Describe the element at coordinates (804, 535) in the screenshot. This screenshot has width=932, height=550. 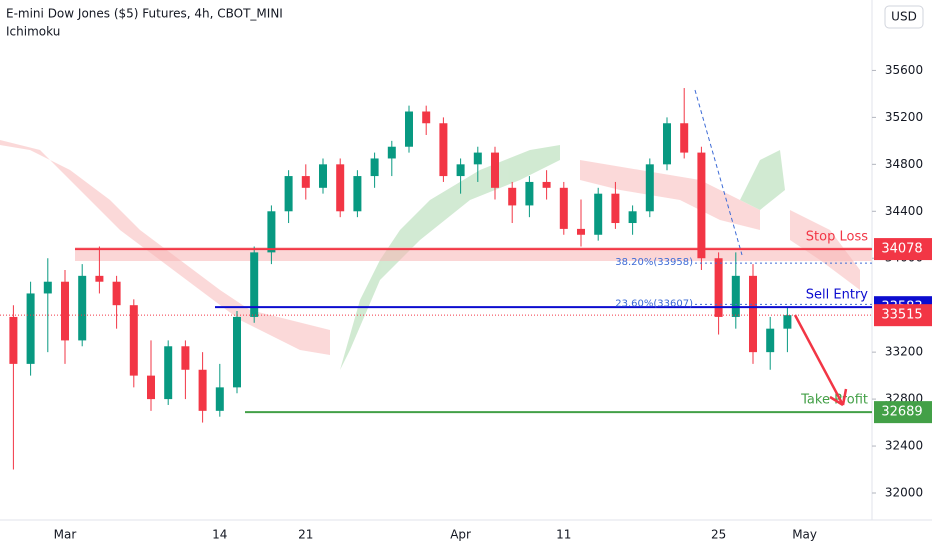
I see `x-tick-label: May` at that location.